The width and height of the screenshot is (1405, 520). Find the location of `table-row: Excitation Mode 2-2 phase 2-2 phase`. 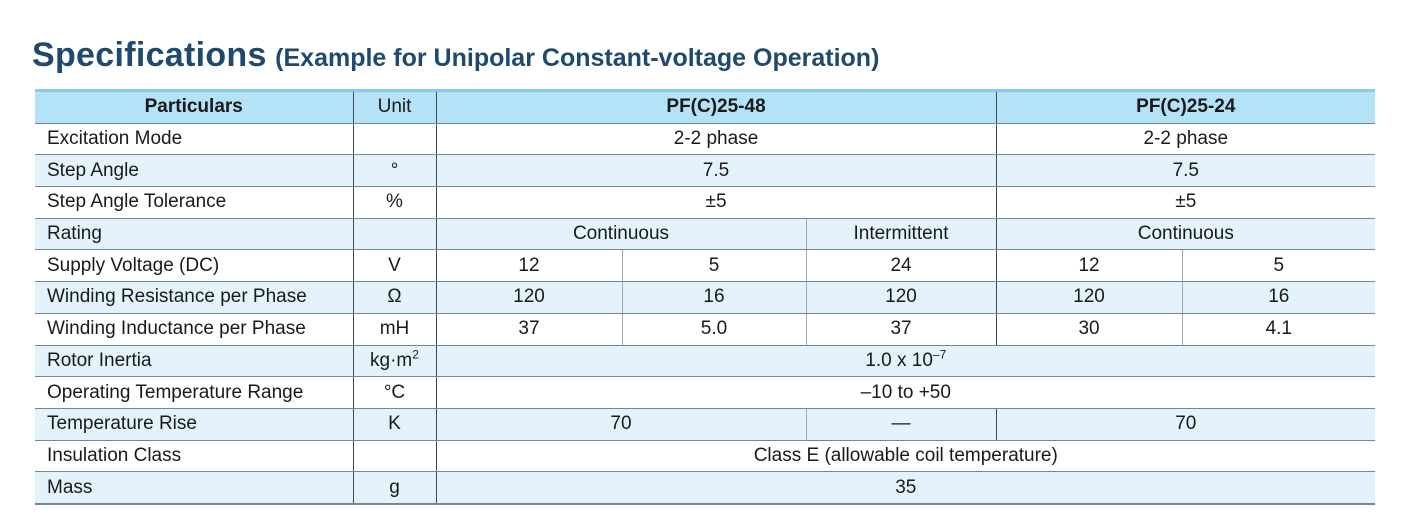

table-row: Excitation Mode 2-2 phase 2-2 phase is located at coordinates (705, 139).